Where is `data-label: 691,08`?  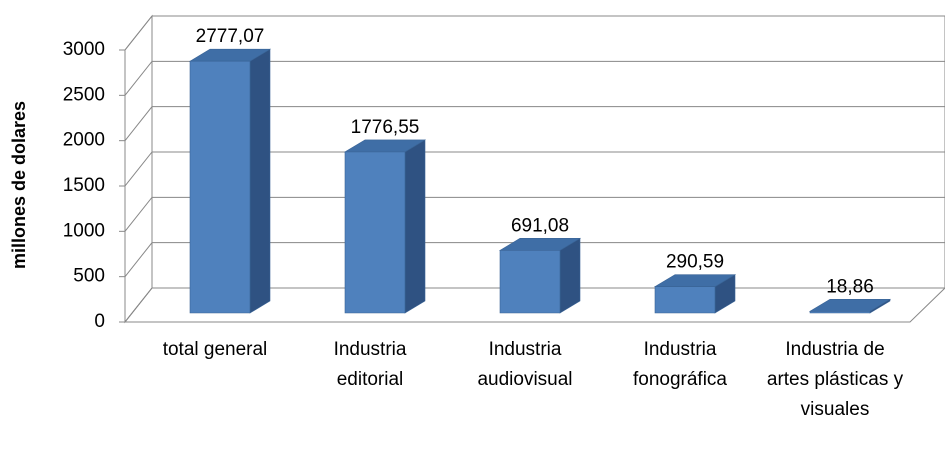 data-label: 691,08 is located at coordinates (540, 225).